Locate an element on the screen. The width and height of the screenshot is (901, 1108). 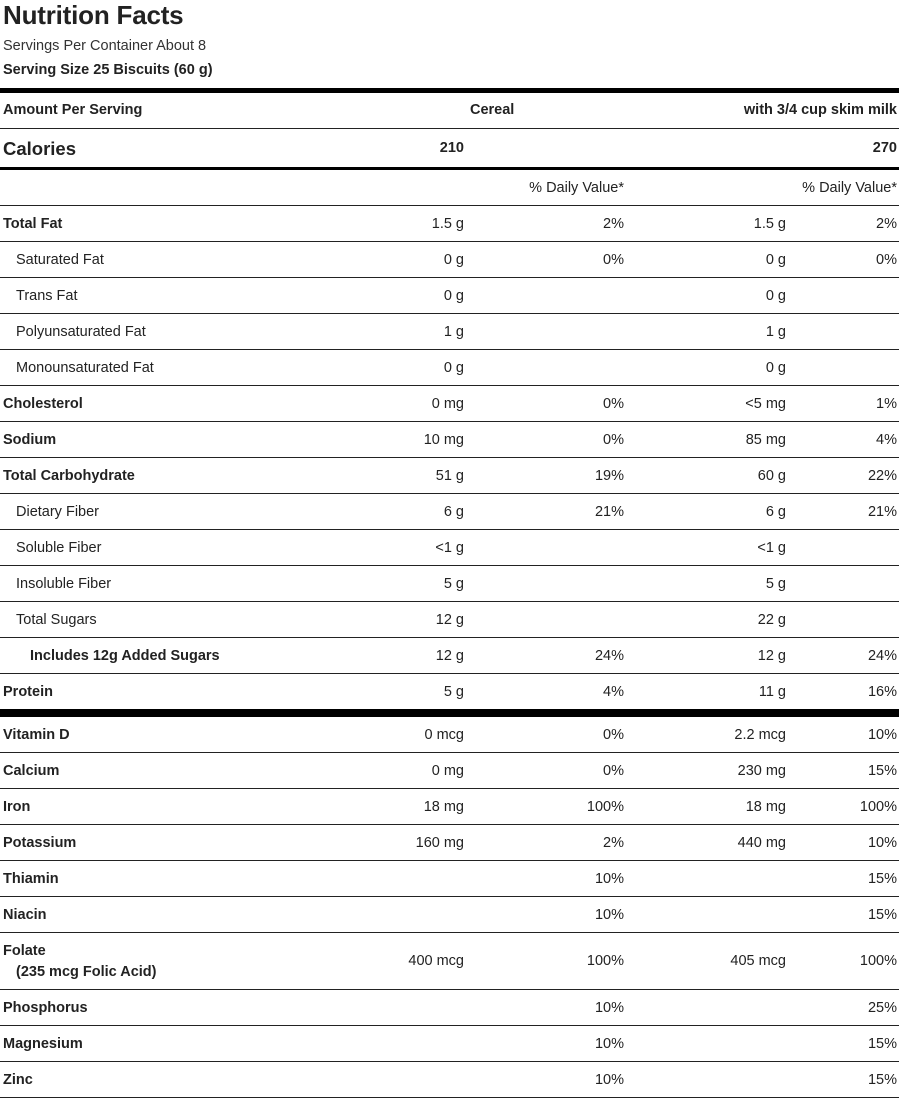
nutrient-amount-milk: 85 mg is located at coordinates (765, 440).